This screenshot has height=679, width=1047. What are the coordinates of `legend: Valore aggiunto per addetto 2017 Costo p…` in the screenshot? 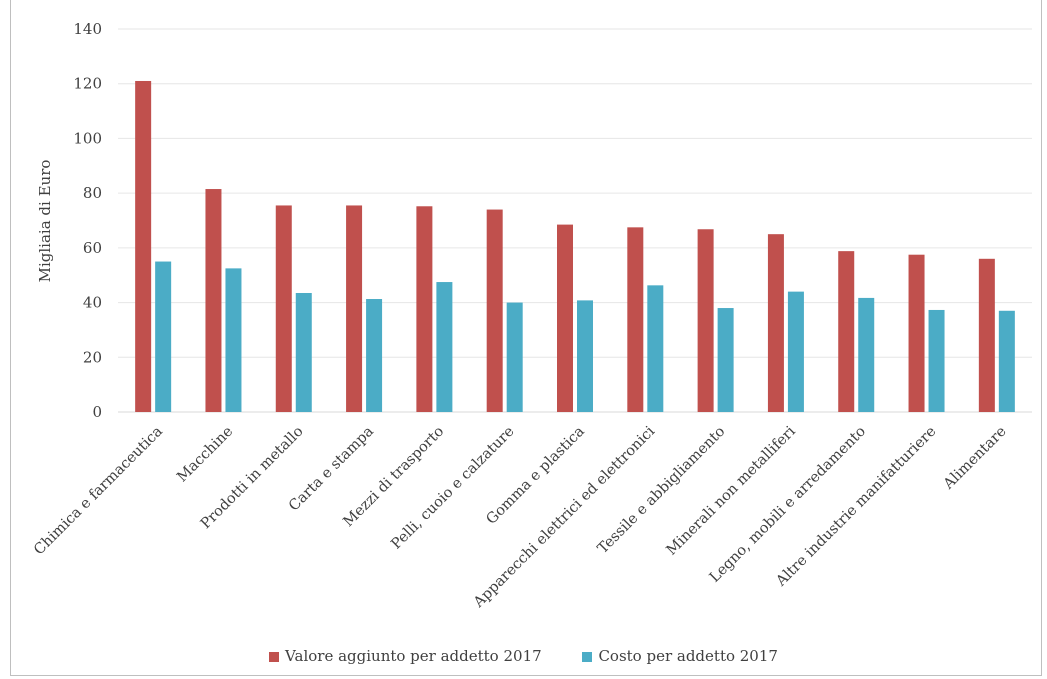 It's located at (523, 655).